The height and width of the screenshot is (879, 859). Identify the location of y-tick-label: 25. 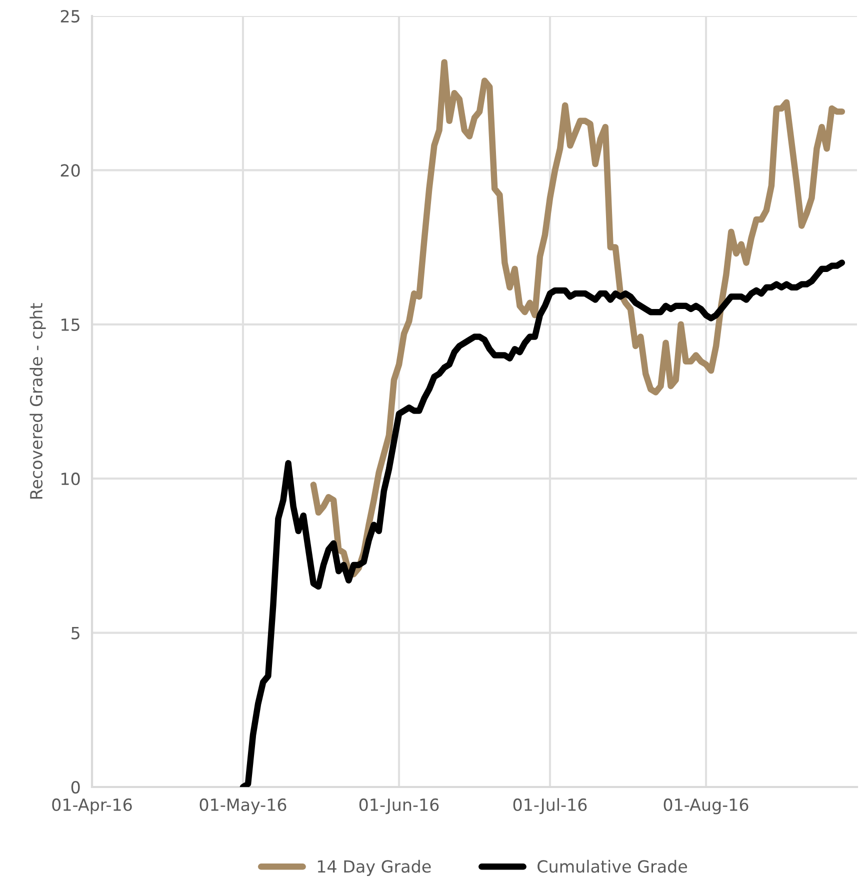
(70, 16).